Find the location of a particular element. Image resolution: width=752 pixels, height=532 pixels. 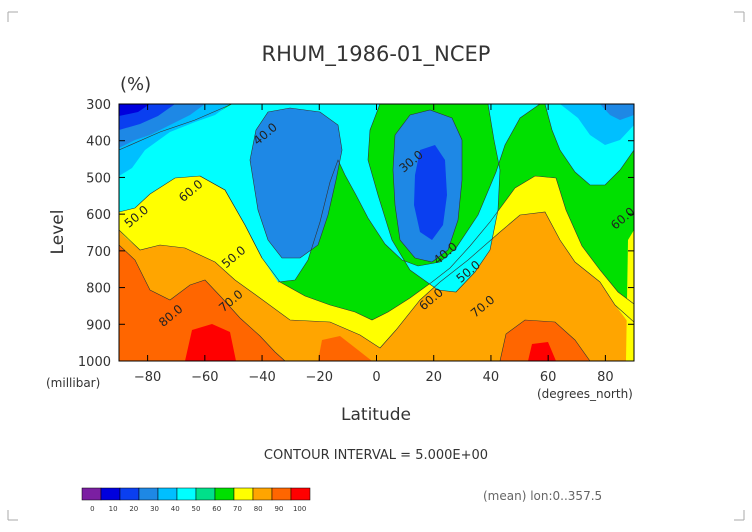

contour-interval-label: CONTOUR INTERVAL = 5.000E+00 is located at coordinates (376, 455).